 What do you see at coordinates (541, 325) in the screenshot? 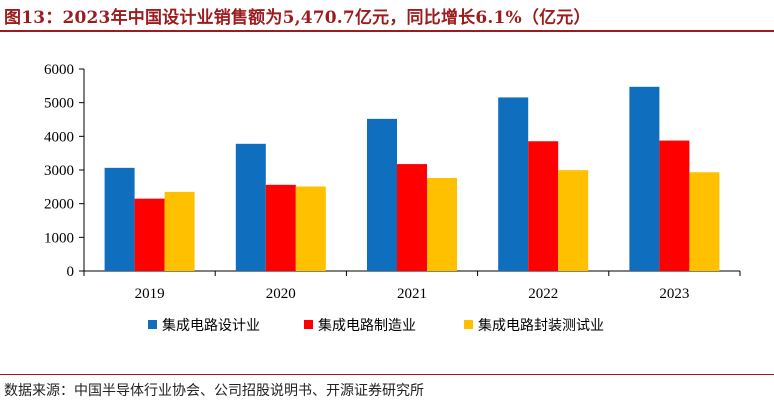
I see `legend-label: 集成电路封装测试业` at bounding box center [541, 325].